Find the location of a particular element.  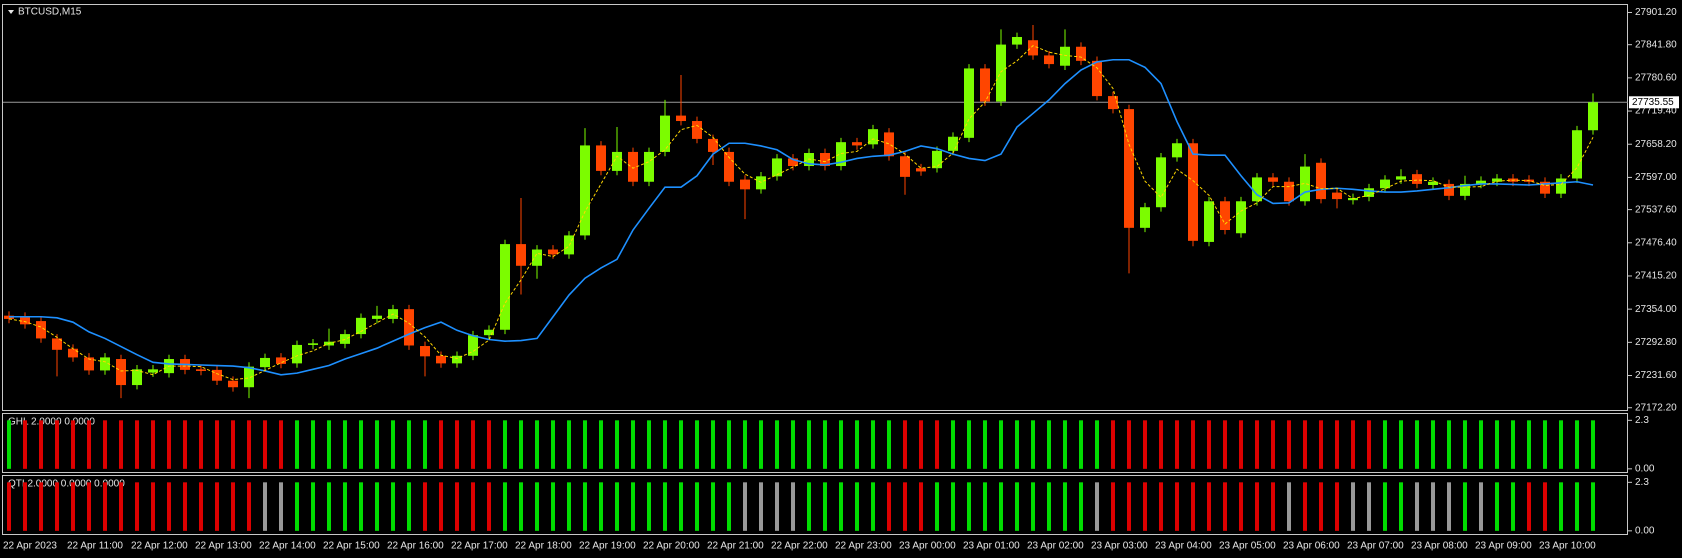

y-tick-label: 27658.20 is located at coordinates (1656, 144).